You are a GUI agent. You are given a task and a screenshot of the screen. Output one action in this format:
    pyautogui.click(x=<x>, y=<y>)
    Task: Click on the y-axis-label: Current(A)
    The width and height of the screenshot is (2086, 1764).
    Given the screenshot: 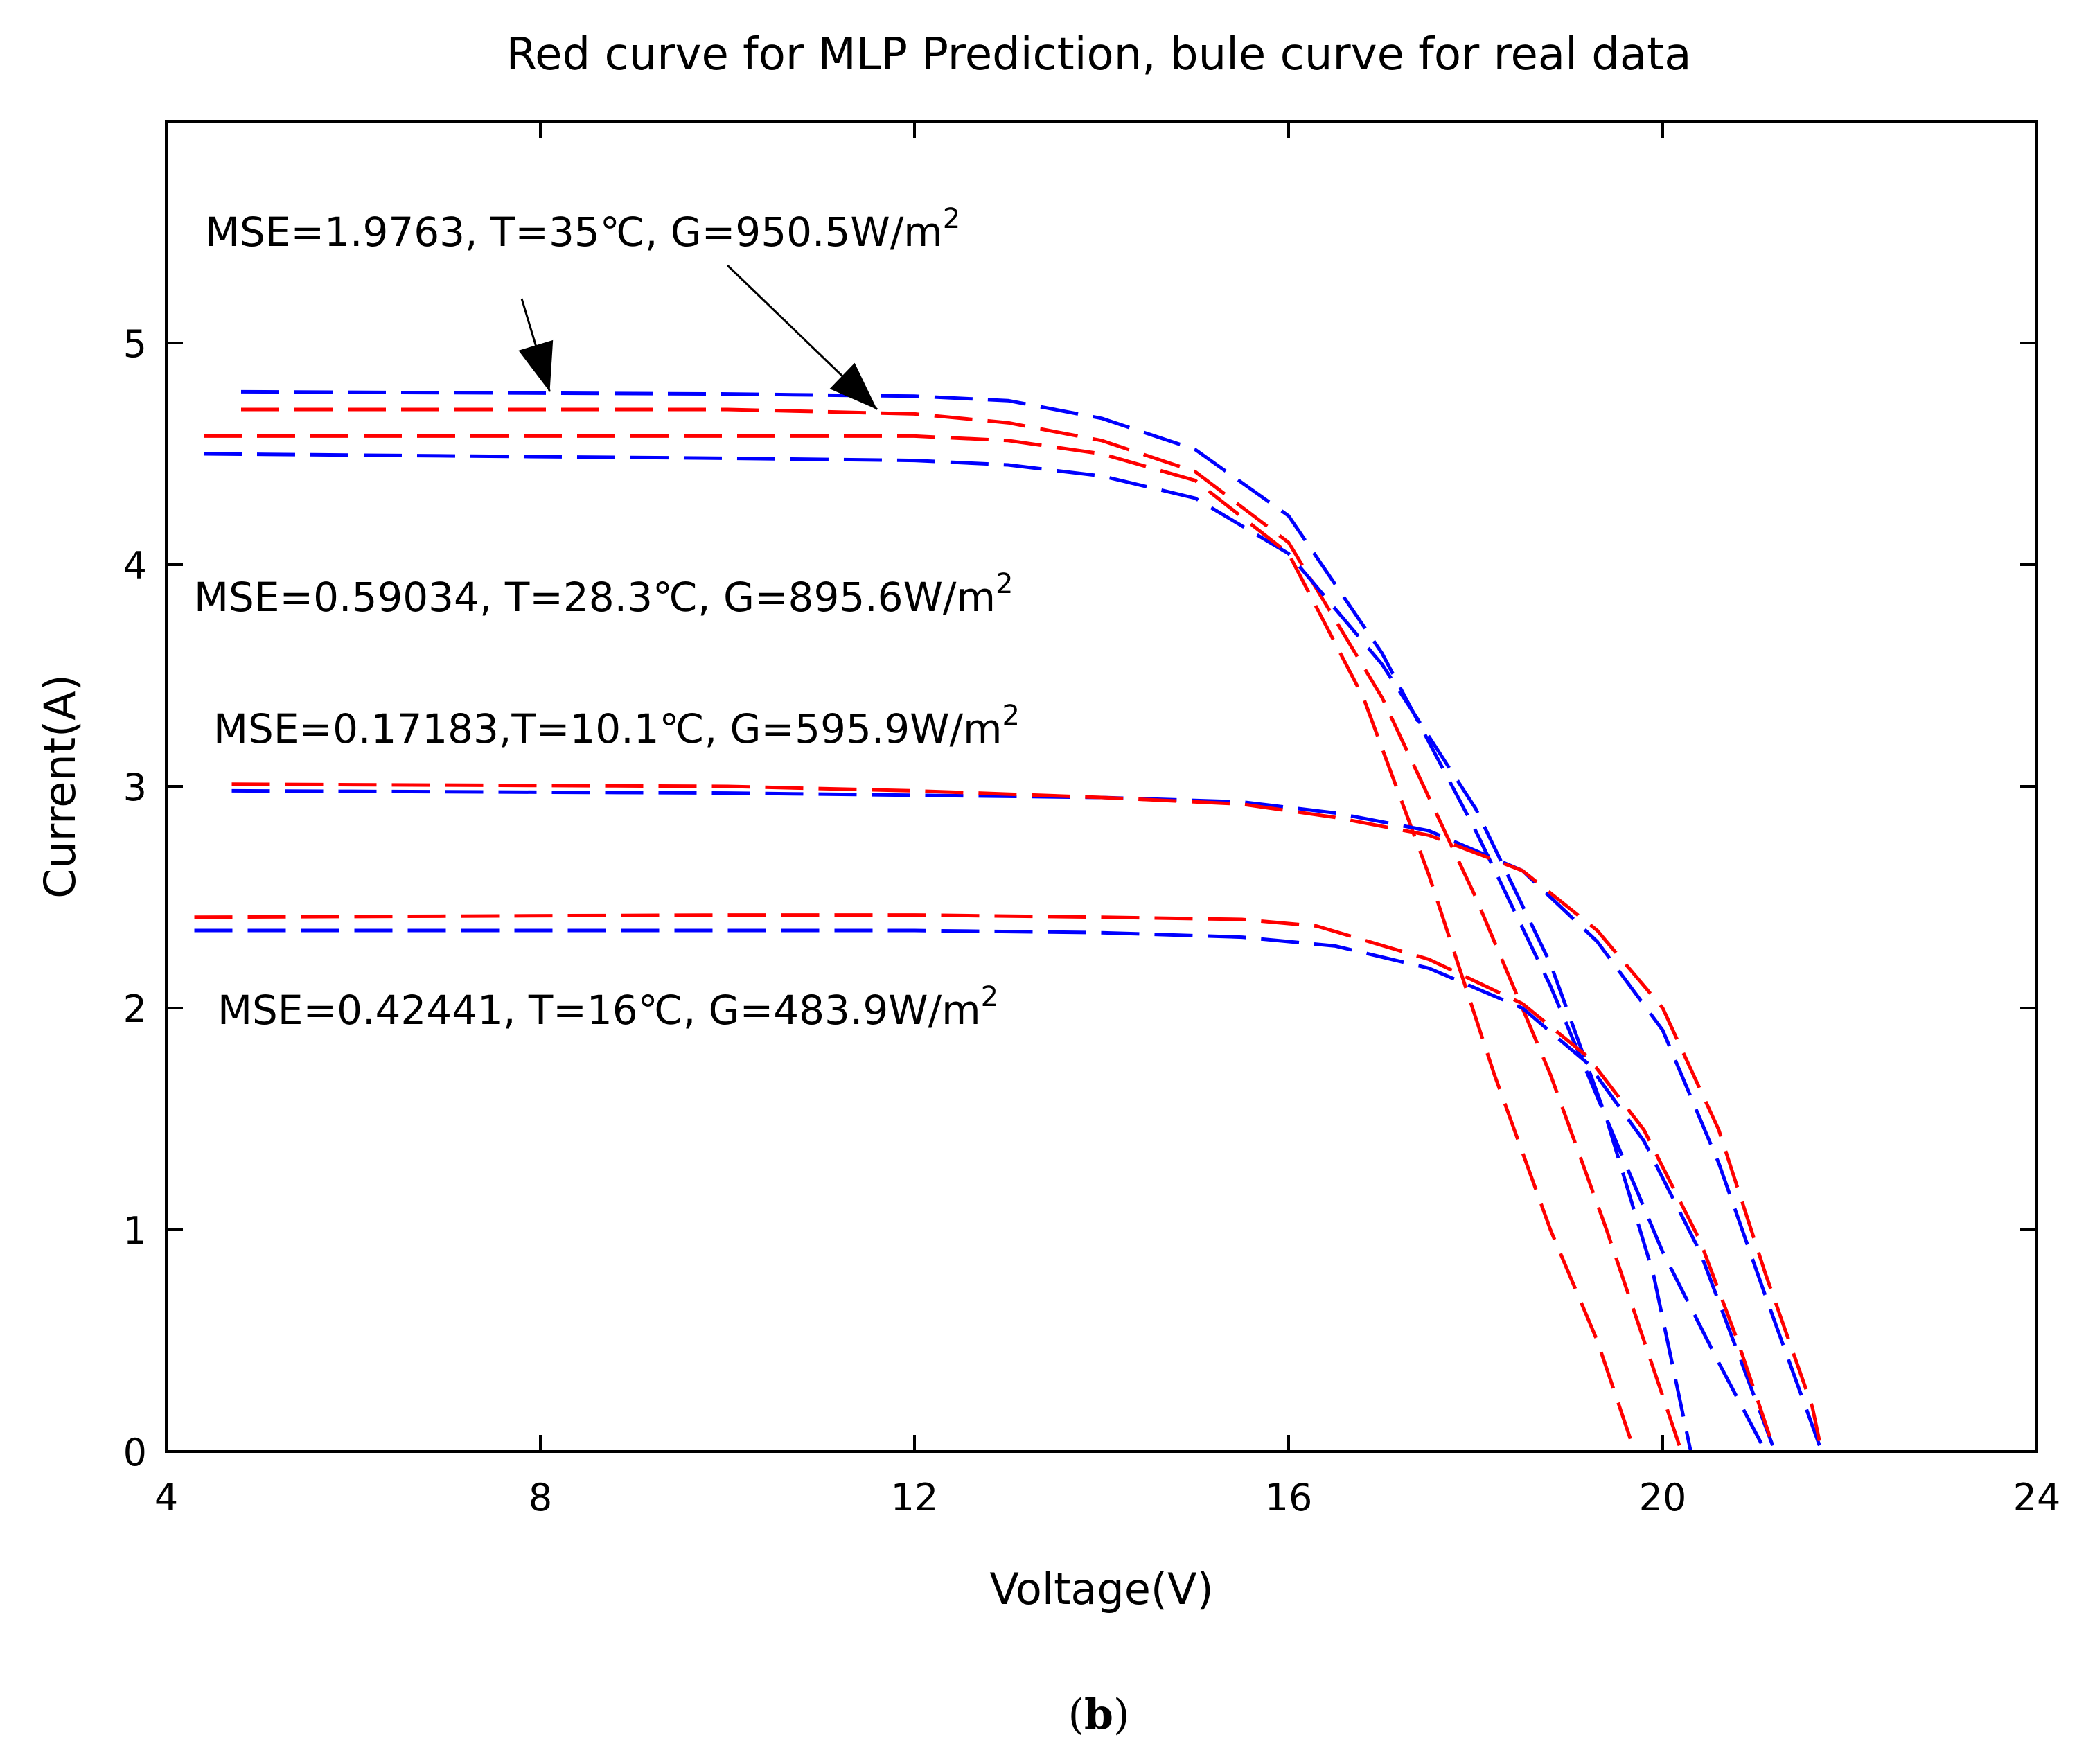 What is the action you would take?
    pyautogui.click(x=60, y=786)
    